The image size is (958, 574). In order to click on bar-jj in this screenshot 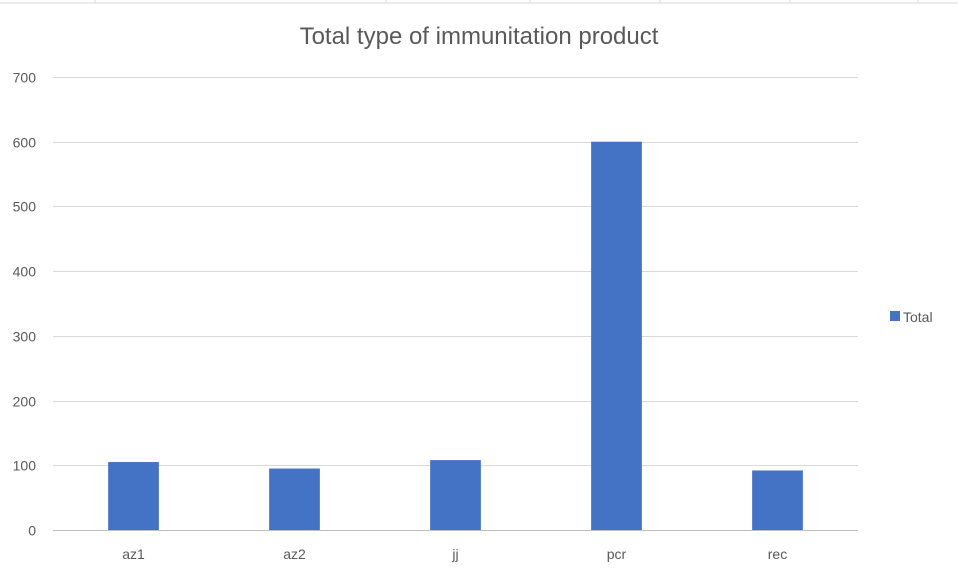, I will do `click(455, 495)`.